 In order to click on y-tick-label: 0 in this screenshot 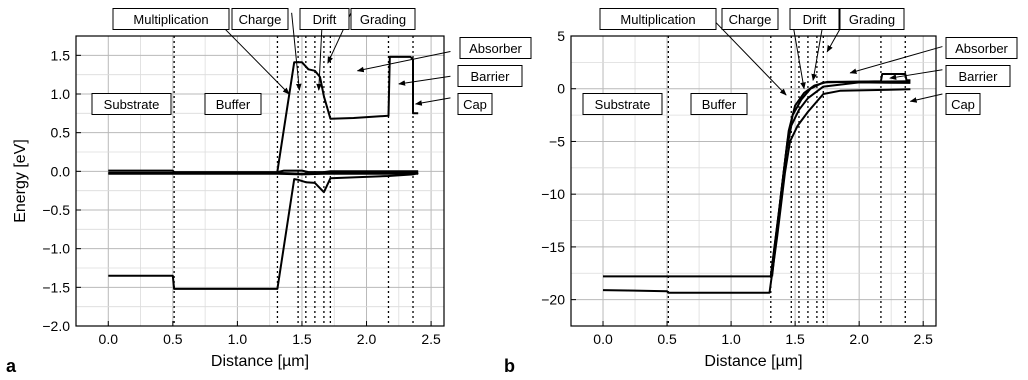, I will do `click(561, 89)`.